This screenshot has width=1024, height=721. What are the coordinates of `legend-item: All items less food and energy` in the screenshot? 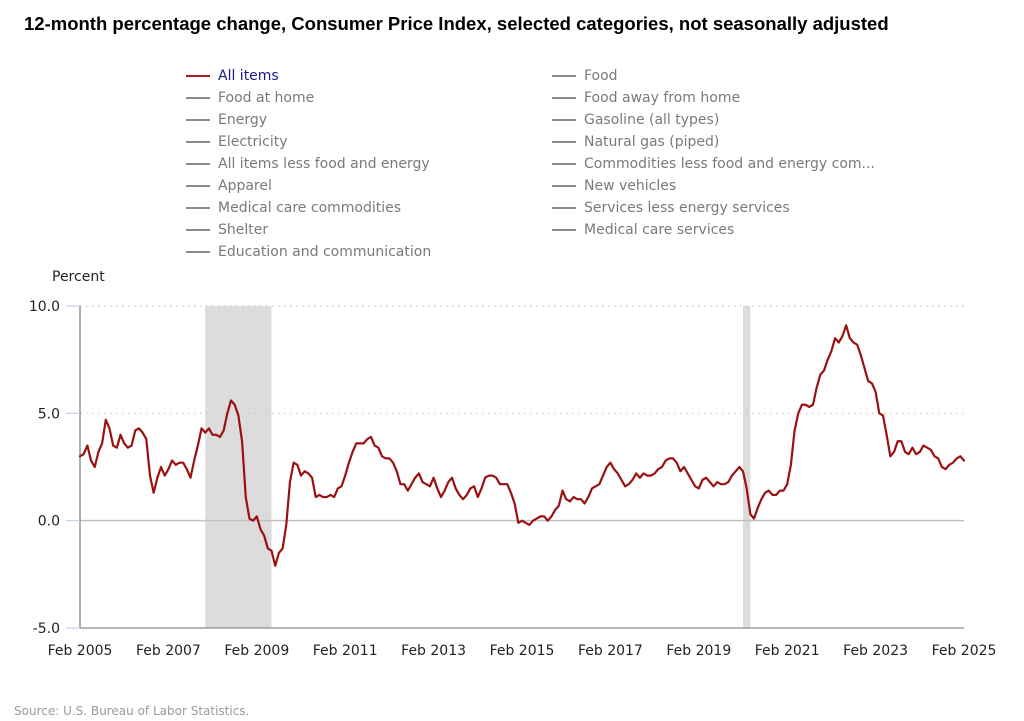 It's located at (308, 164).